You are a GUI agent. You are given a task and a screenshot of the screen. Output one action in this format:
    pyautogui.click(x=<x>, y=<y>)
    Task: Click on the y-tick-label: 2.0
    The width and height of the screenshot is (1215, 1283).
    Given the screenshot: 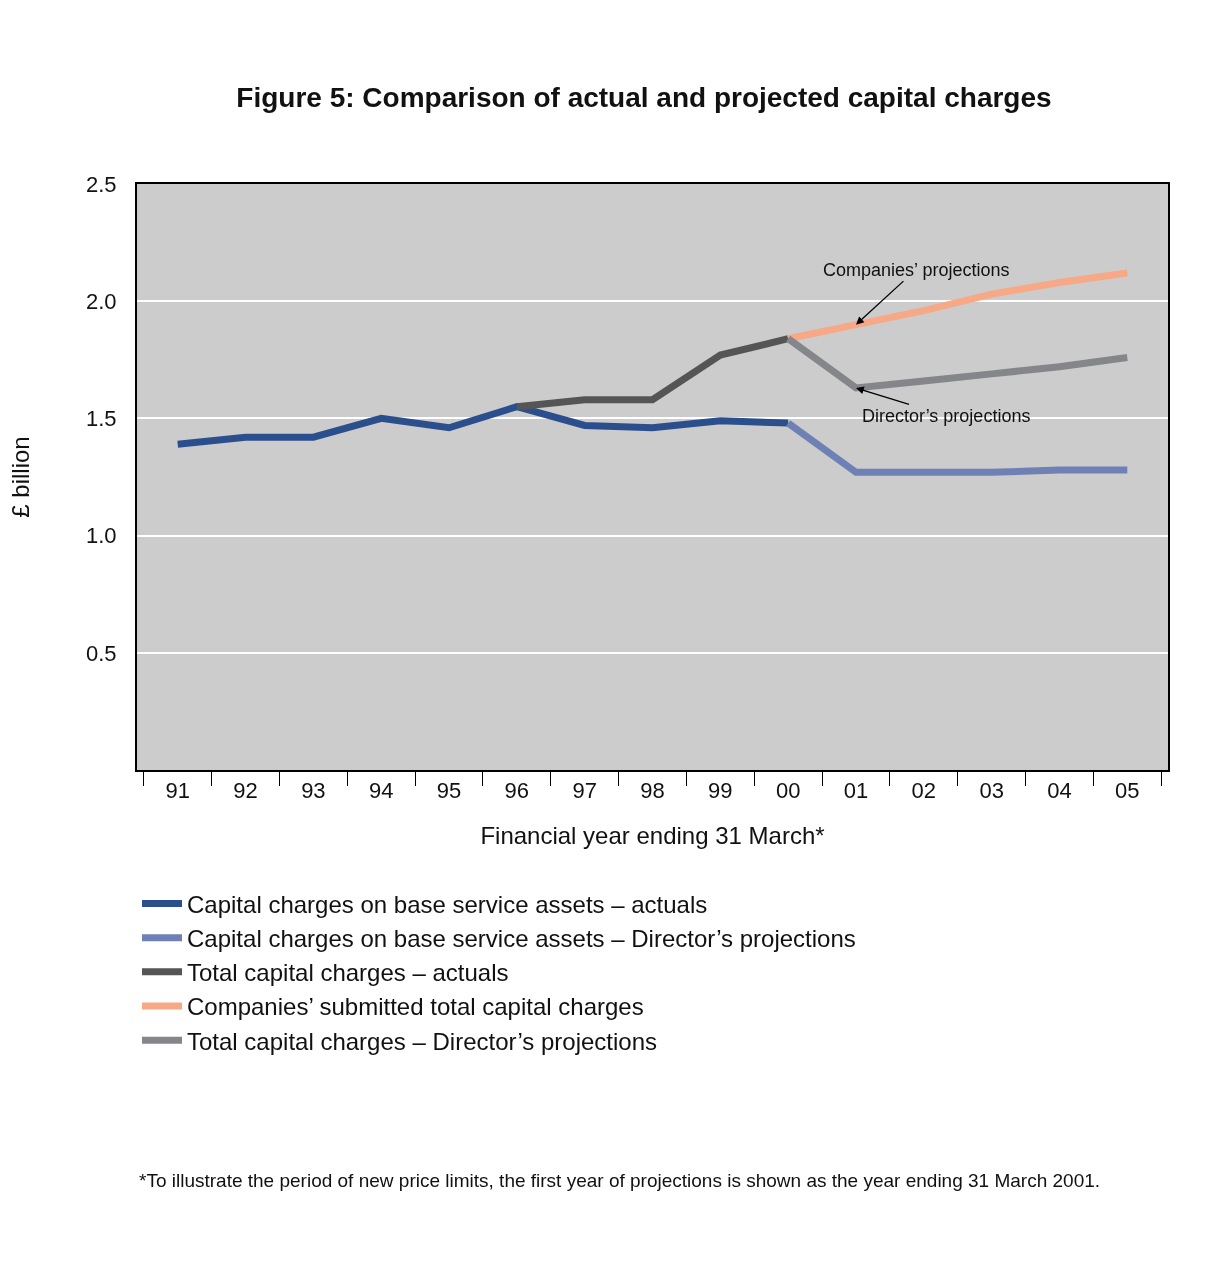 What is the action you would take?
    pyautogui.click(x=101, y=301)
    